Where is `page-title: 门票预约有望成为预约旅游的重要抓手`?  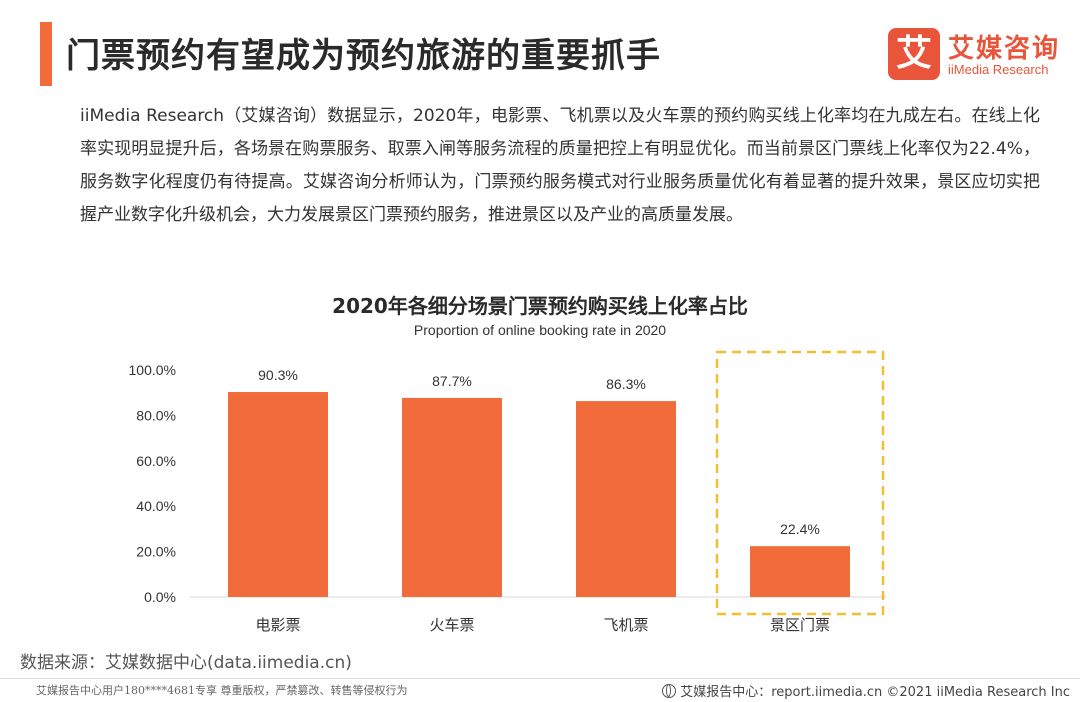
page-title: 门票预约有望成为预约旅游的重要抓手 is located at coordinates (363, 56).